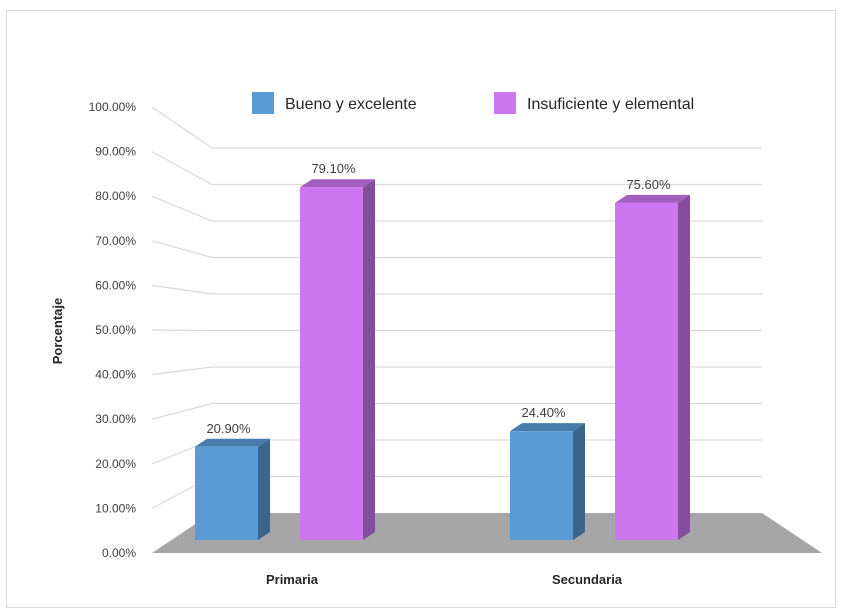 Image resolution: width=845 pixels, height=615 pixels. I want to click on data-label: 79.10%, so click(333, 168).